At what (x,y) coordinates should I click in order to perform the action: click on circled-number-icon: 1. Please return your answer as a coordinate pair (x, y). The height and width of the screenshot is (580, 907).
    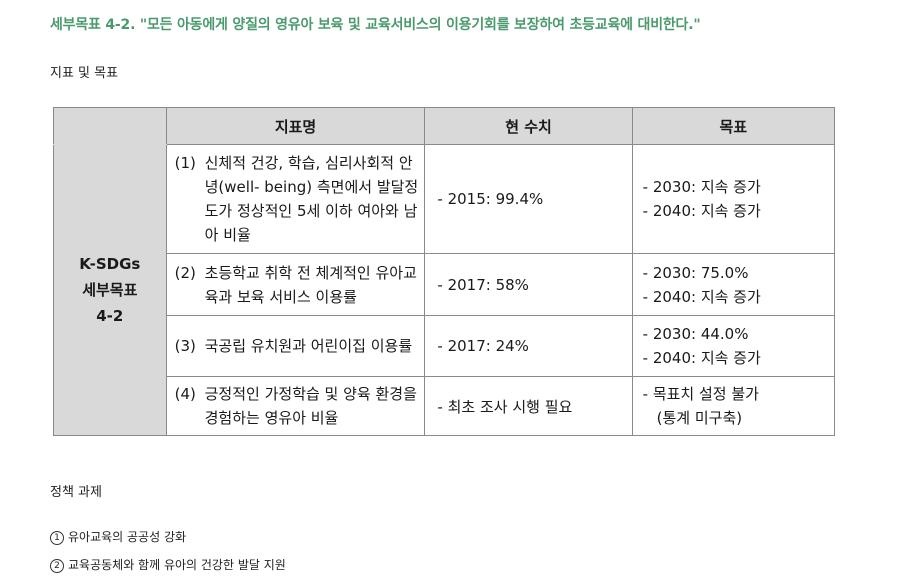
    Looking at the image, I should click on (57, 538).